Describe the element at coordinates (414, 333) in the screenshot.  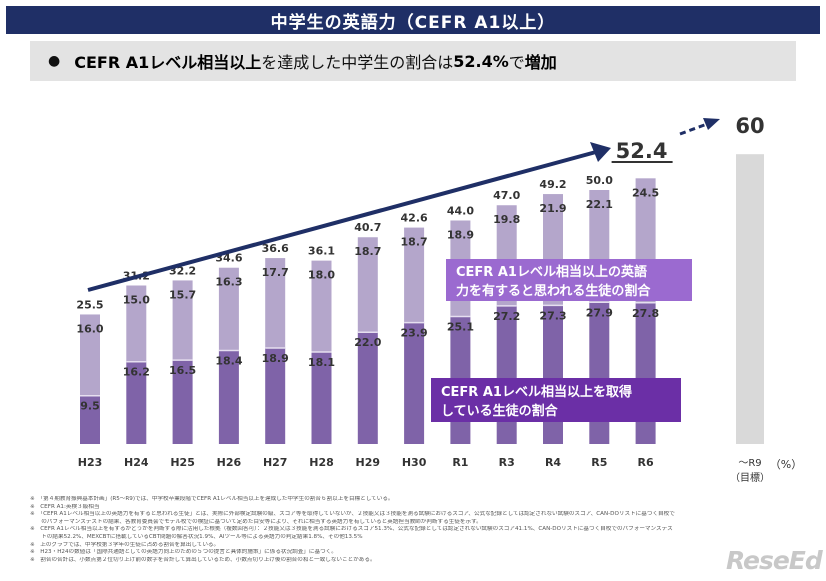
I see `bottom-value-label: 23.9` at that location.